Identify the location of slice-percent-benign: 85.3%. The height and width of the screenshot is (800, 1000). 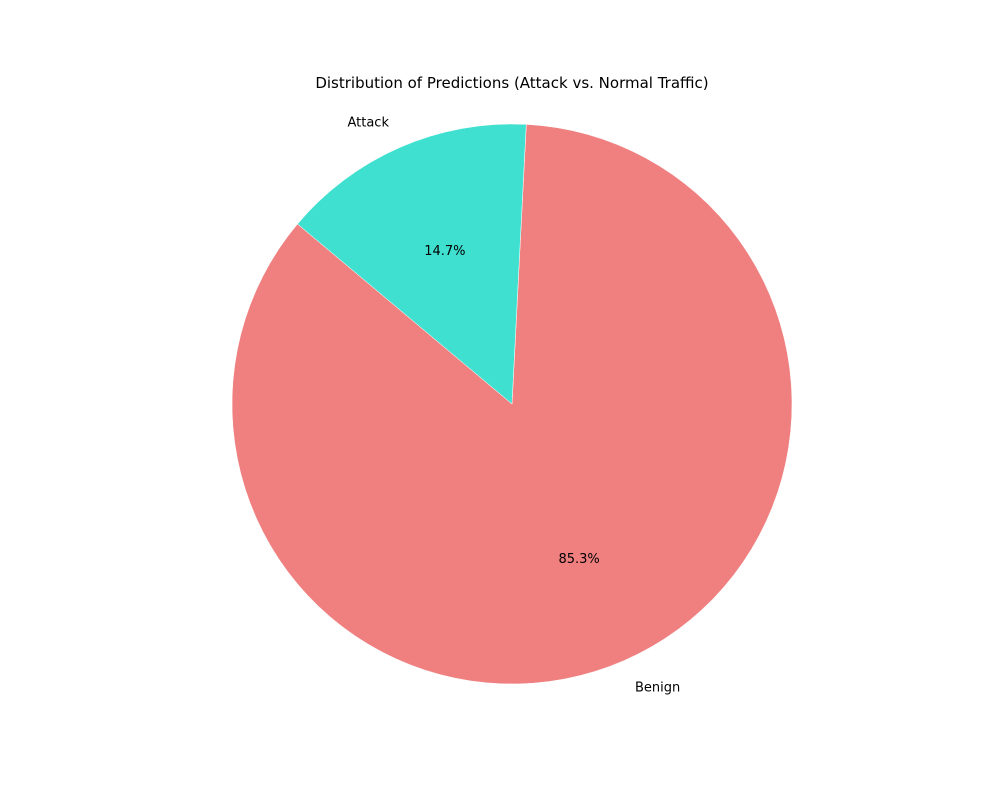
(578, 559).